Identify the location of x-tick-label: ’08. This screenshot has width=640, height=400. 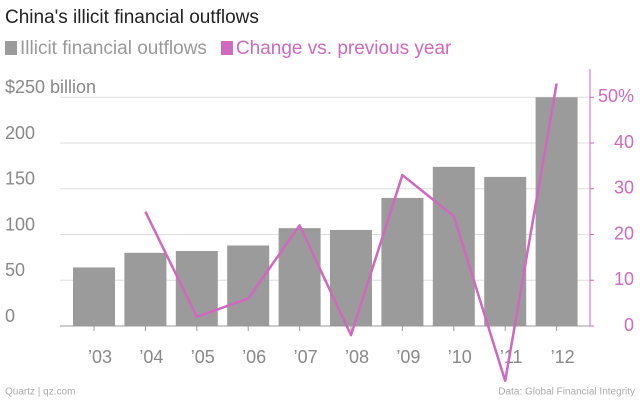
(357, 357).